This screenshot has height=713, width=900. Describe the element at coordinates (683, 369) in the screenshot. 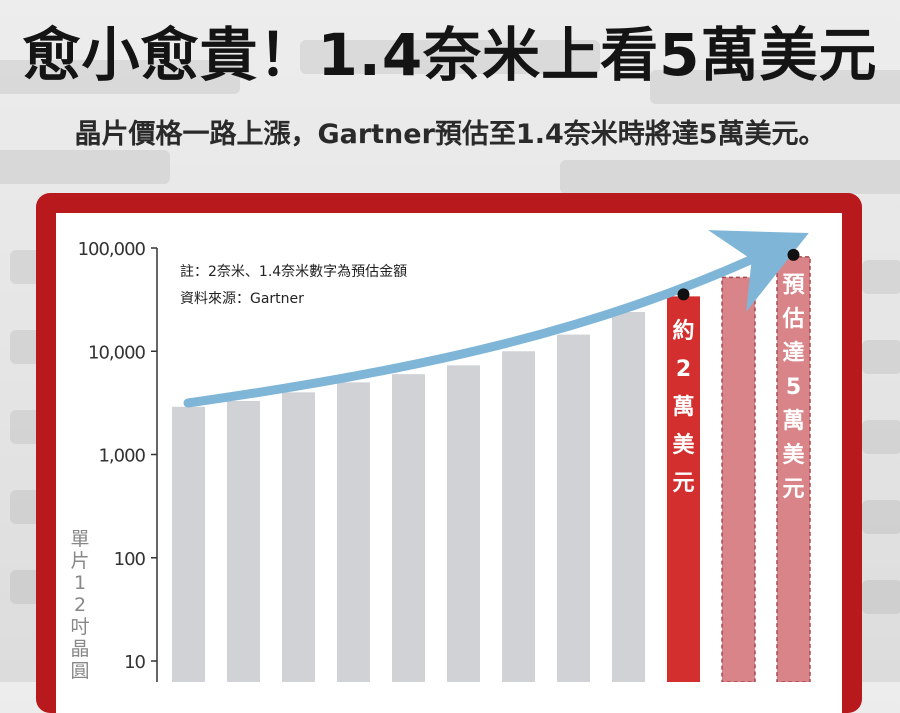

I see `bar-annotation-char: 2` at that location.